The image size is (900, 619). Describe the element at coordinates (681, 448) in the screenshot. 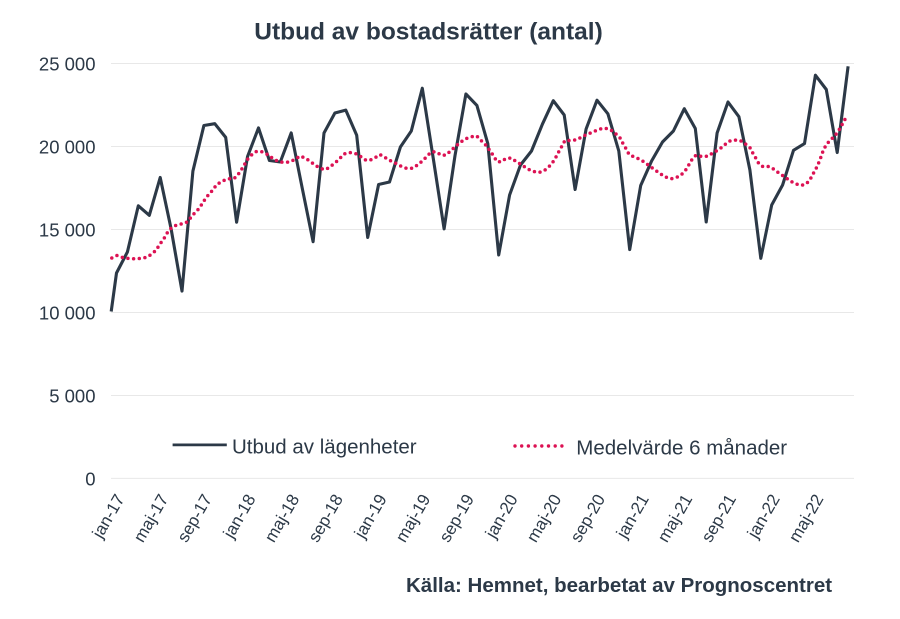

I see `svg-text: Medelvärde 6 månader` at that location.